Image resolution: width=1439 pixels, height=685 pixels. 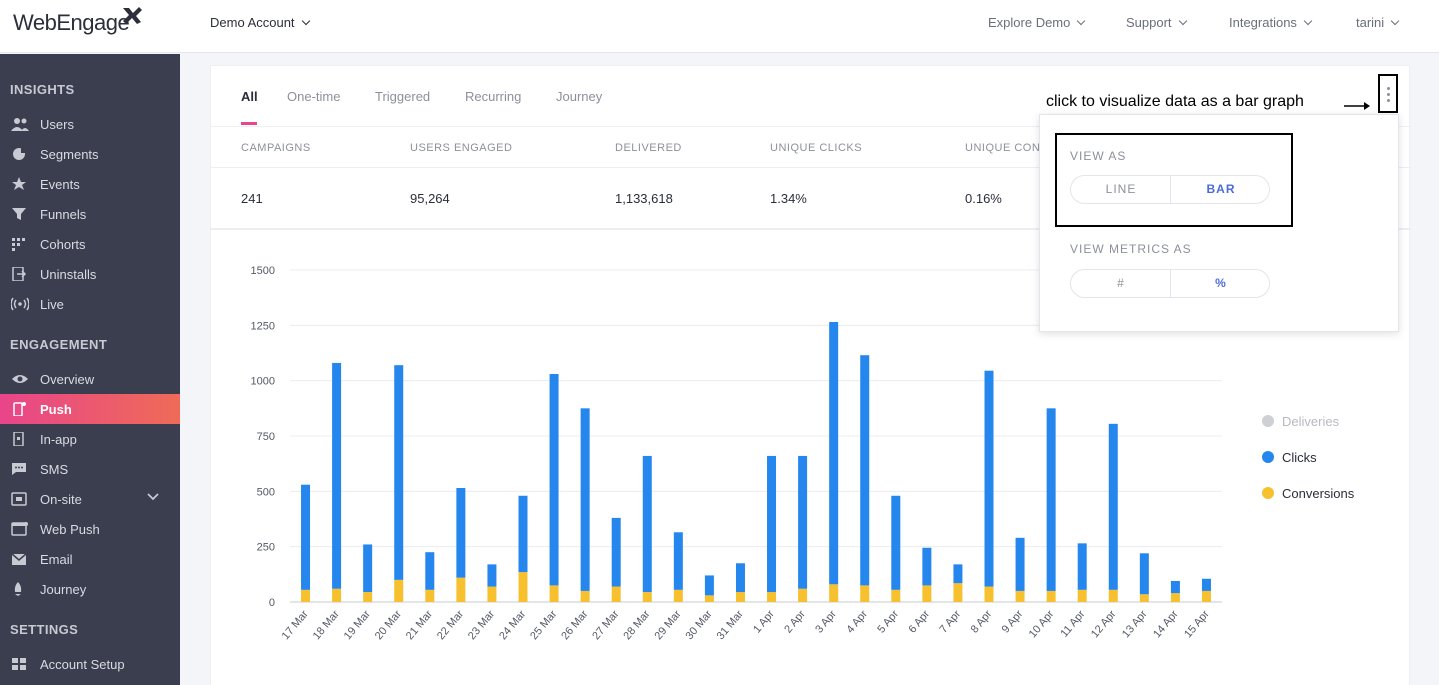 I want to click on sidebar-item-account-setup: Account Setup, so click(x=90, y=664).